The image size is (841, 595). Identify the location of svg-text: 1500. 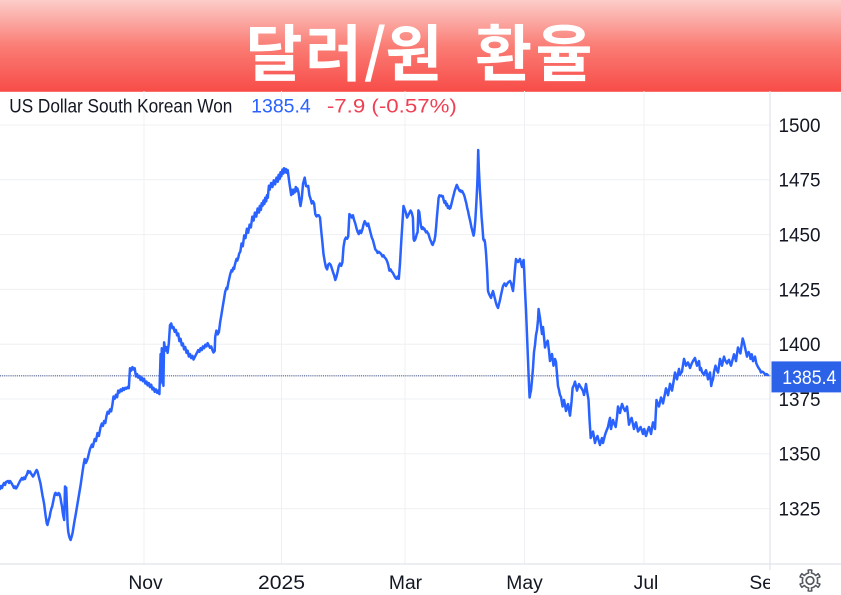
(800, 126).